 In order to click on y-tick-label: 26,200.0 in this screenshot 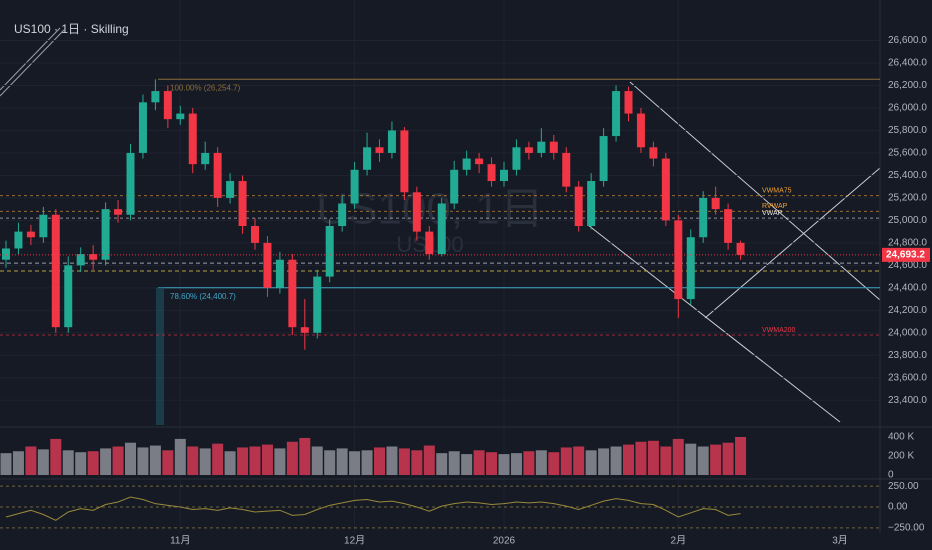, I will do `click(907, 85)`.